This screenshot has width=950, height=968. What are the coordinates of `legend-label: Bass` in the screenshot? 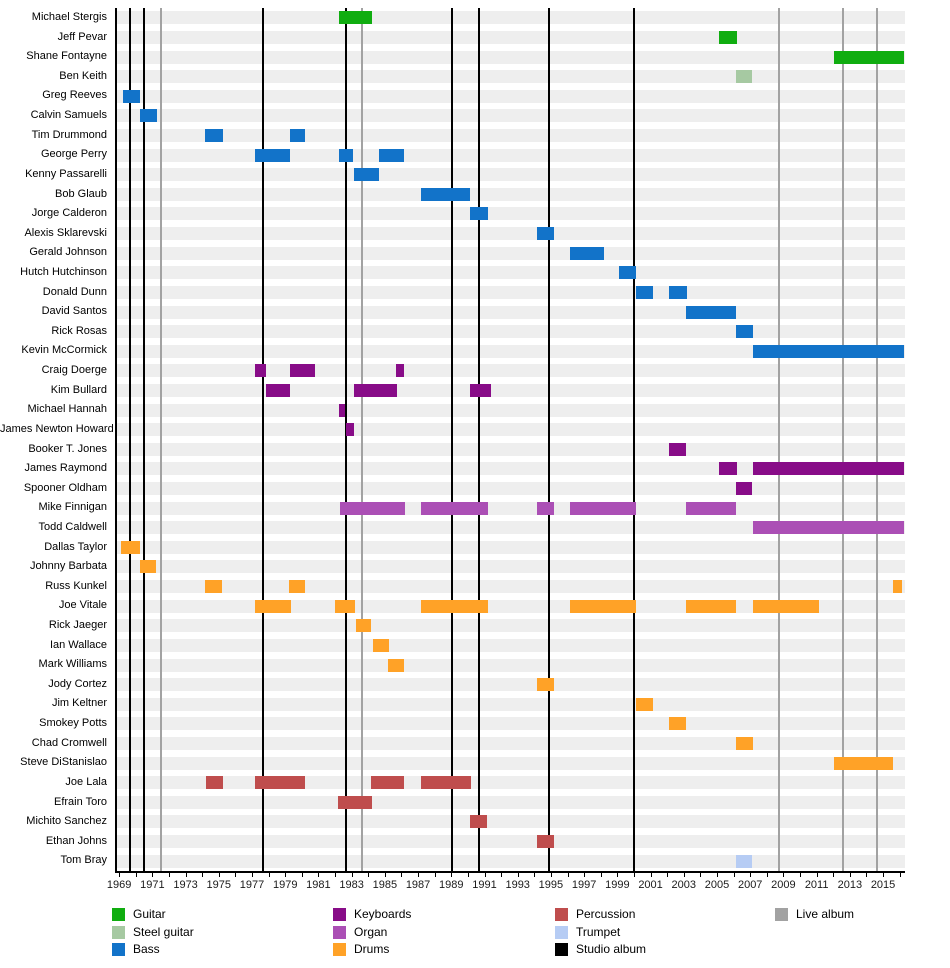 It's located at (146, 949).